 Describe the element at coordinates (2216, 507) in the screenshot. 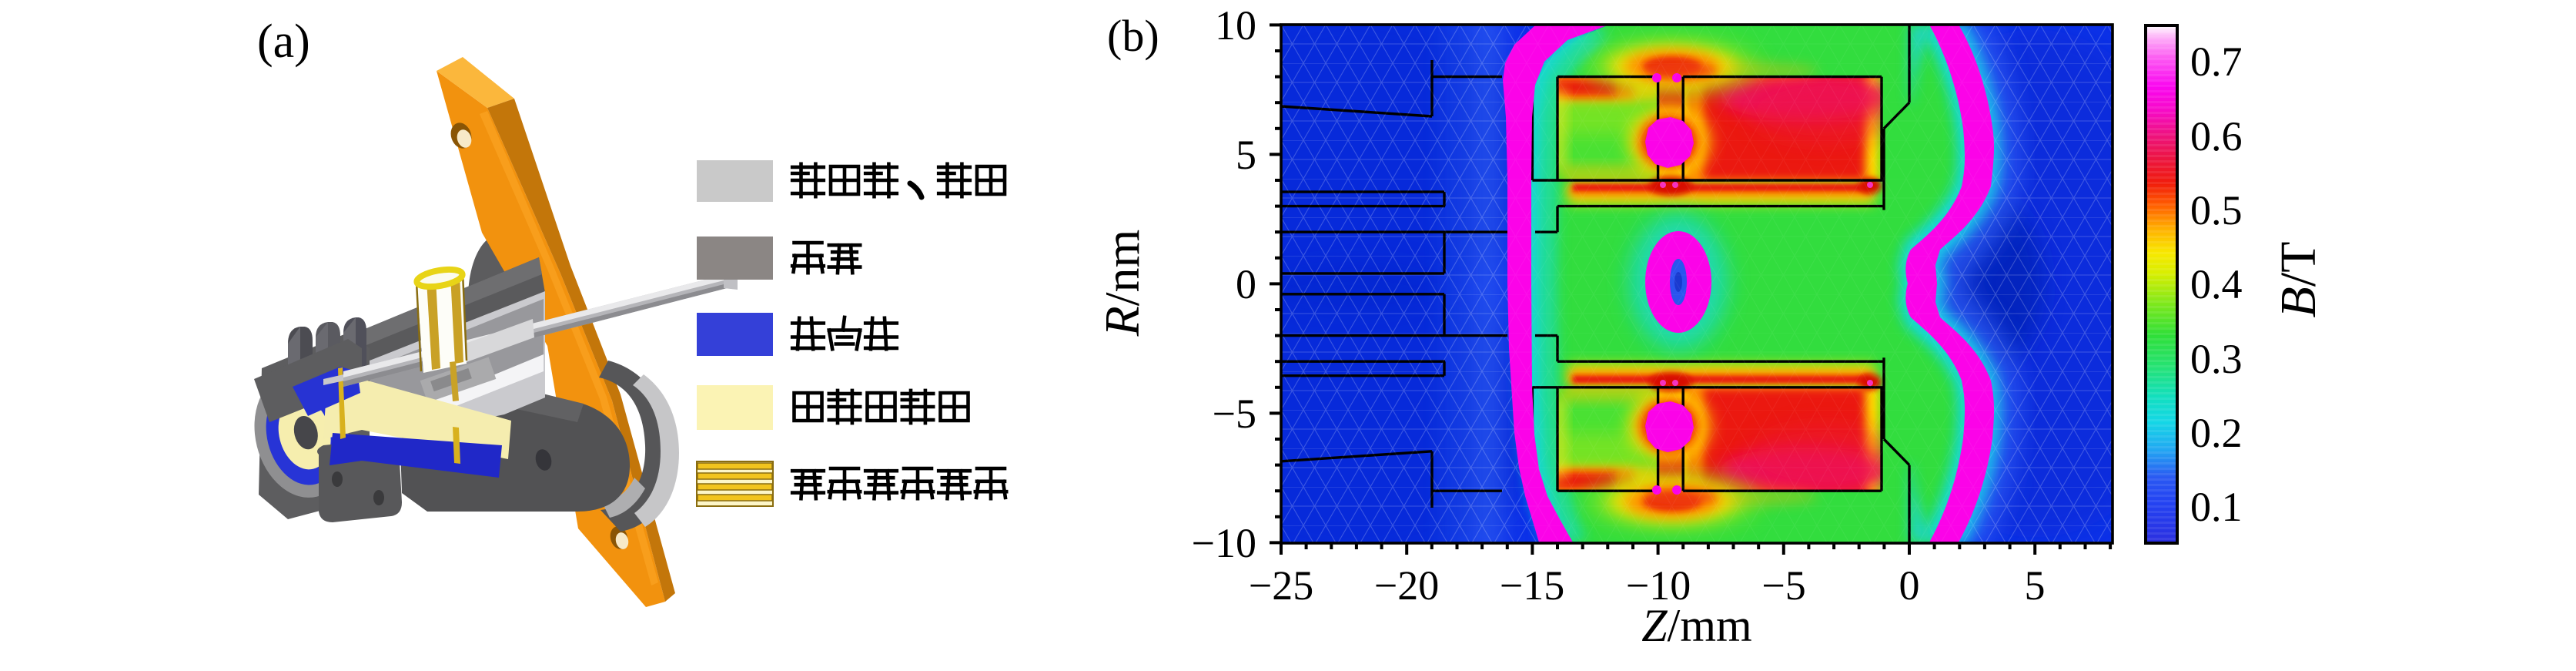

I see `svg-text: 0.1` at that location.